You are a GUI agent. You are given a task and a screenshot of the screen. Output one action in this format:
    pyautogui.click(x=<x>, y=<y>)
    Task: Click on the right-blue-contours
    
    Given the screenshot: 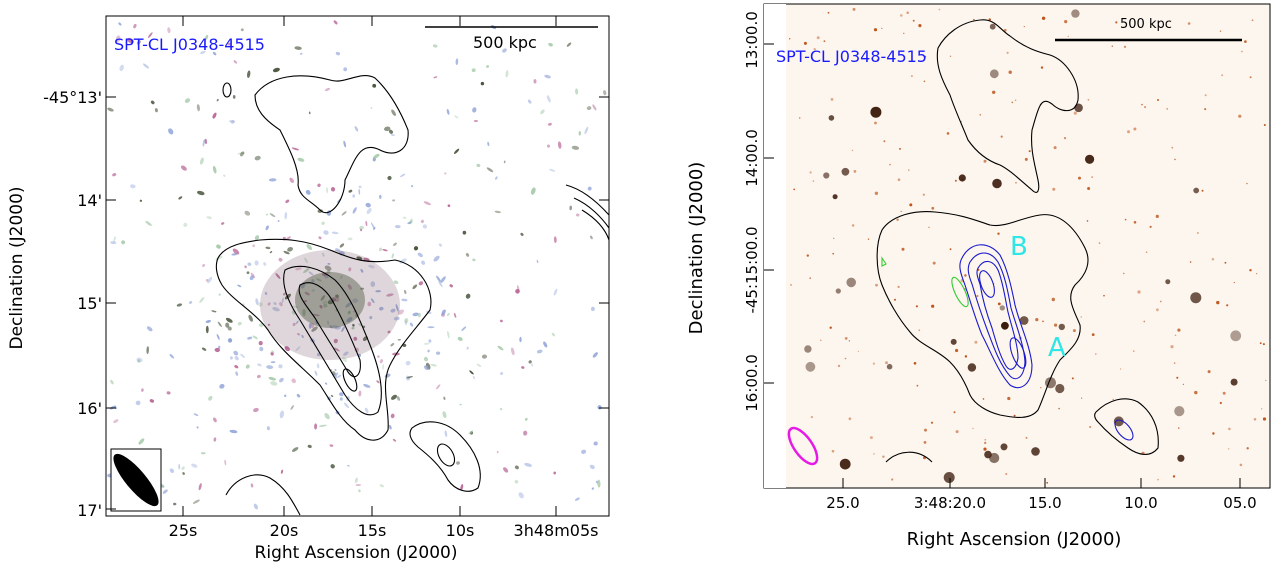 What is the action you would take?
    pyautogui.click(x=1046, y=342)
    